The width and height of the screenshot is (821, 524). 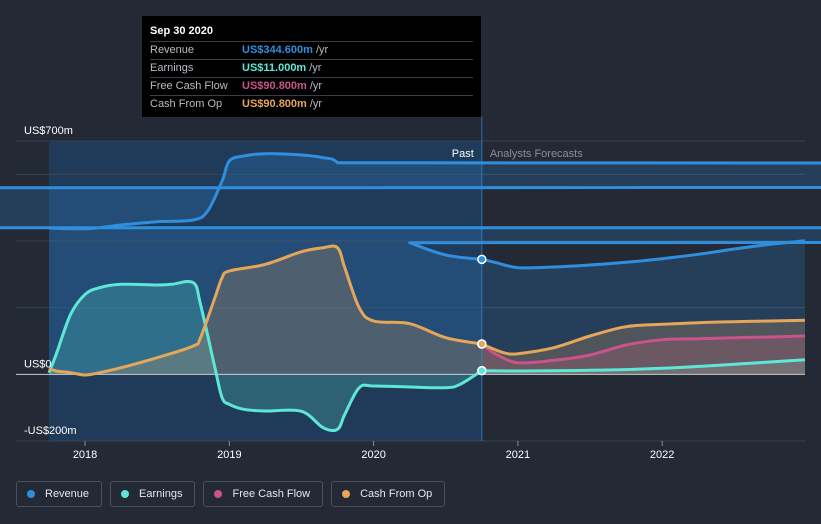 I want to click on x-axis-tick-label: 2019, so click(x=229, y=455).